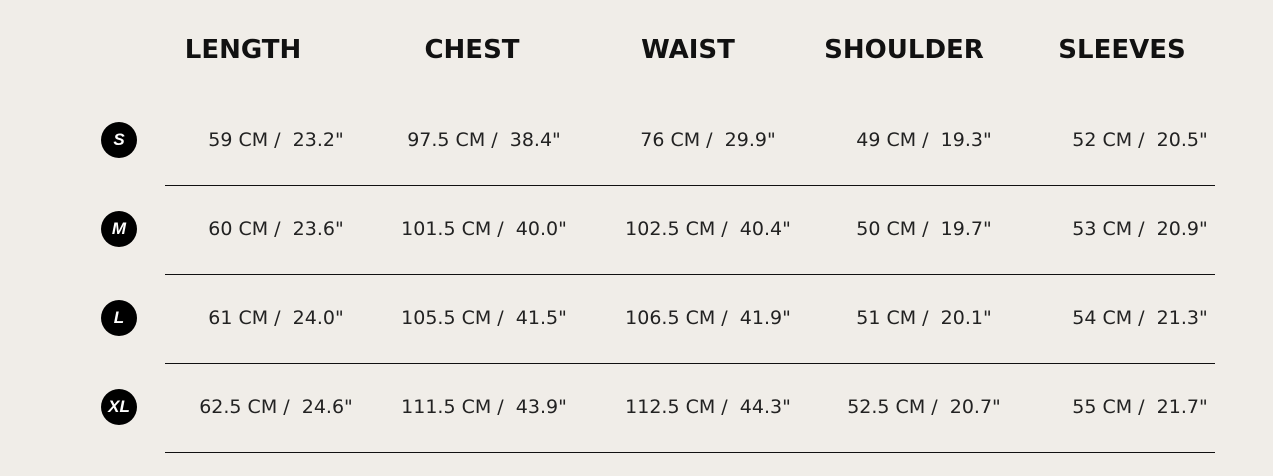 The width and height of the screenshot is (1273, 476). Describe the element at coordinates (1140, 140) in the screenshot. I see `measurement-cell: 52 CM / 20.5"` at that location.